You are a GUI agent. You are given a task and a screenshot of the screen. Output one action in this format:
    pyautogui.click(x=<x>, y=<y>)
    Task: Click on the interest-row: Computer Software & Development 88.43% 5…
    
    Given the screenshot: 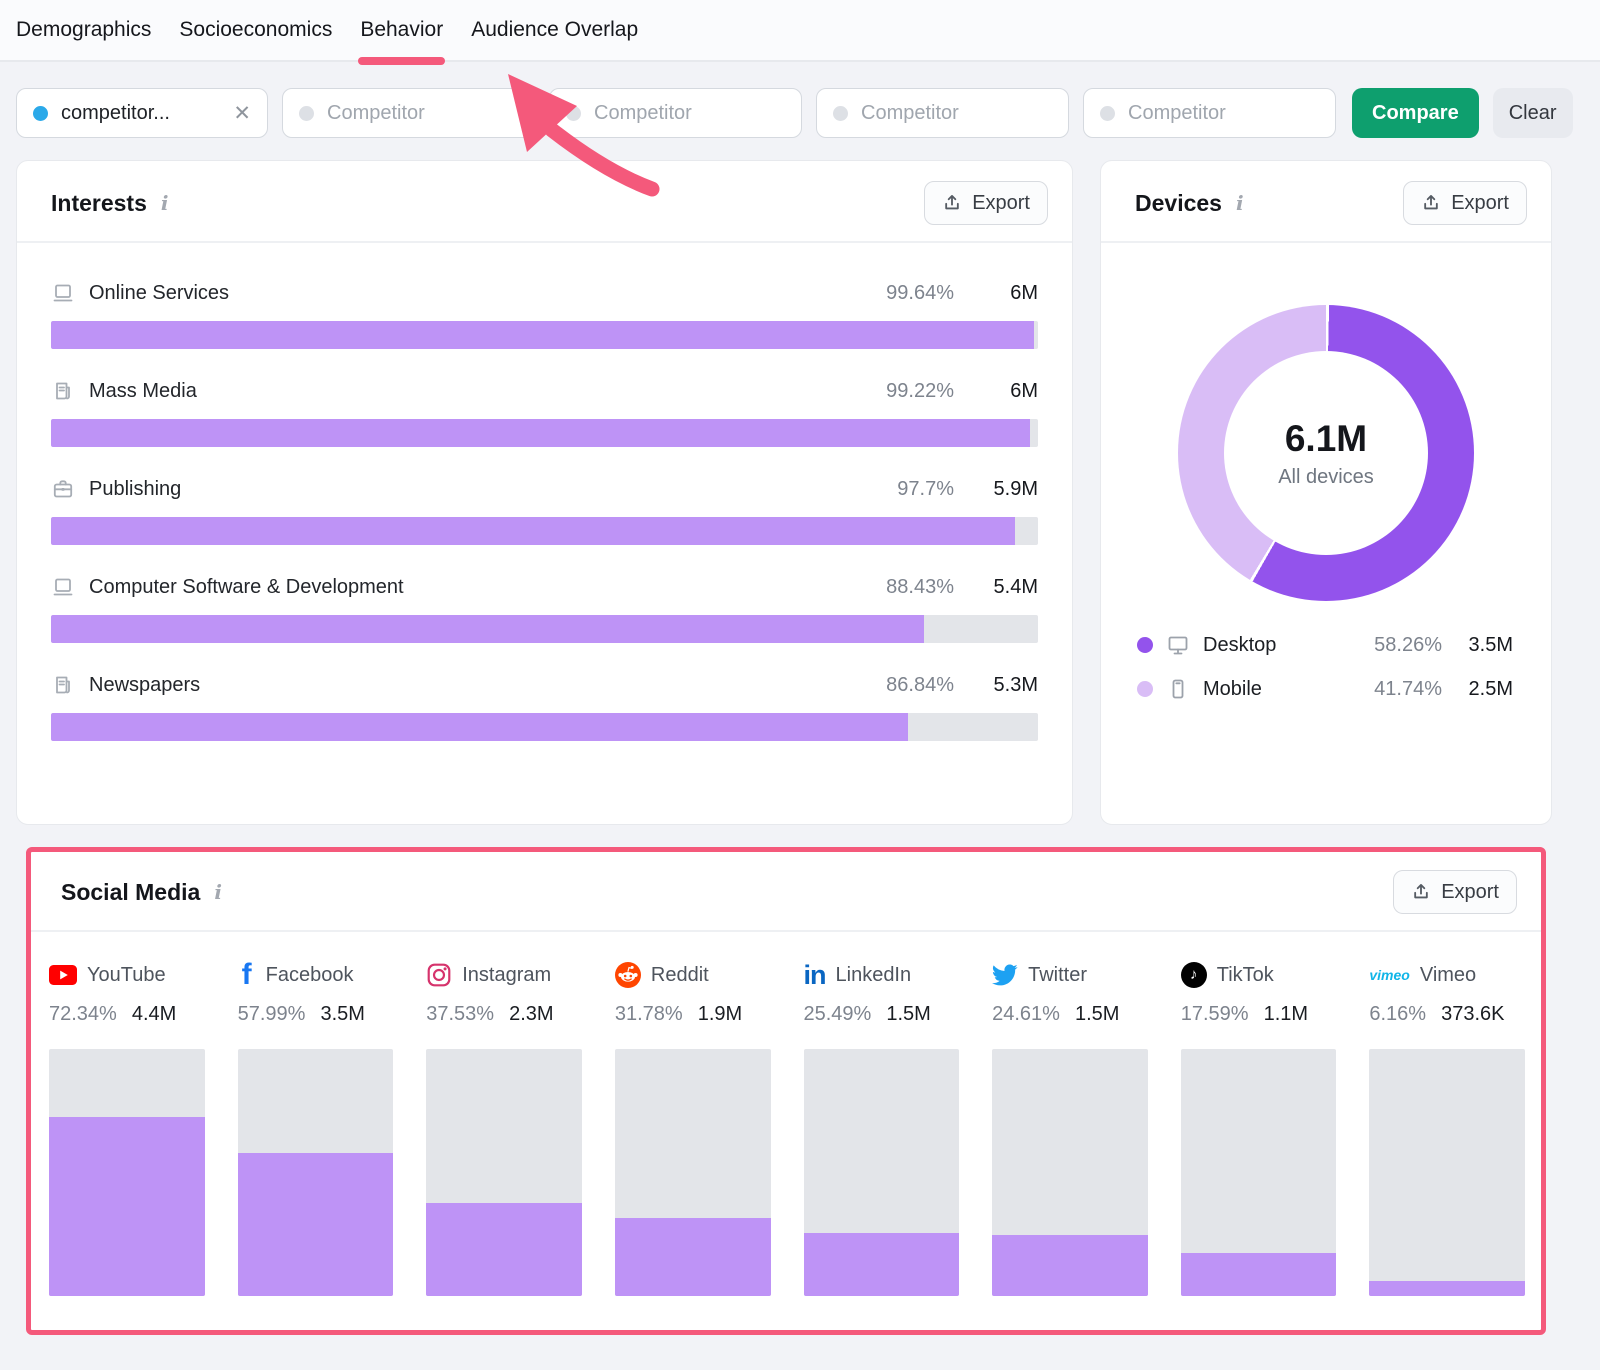 What is the action you would take?
    pyautogui.click(x=544, y=594)
    